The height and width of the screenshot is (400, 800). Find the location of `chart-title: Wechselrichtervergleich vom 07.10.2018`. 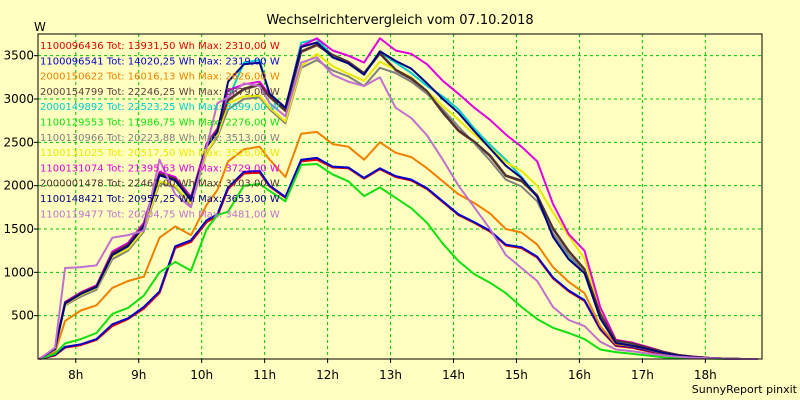

chart-title: Wechselrichtervergleich vom 07.10.2018 is located at coordinates (399, 20).